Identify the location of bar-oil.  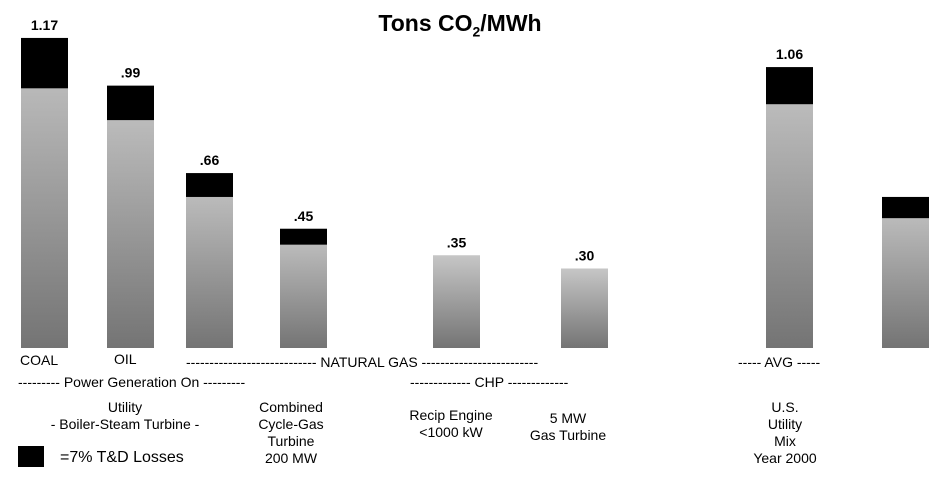
(130, 217).